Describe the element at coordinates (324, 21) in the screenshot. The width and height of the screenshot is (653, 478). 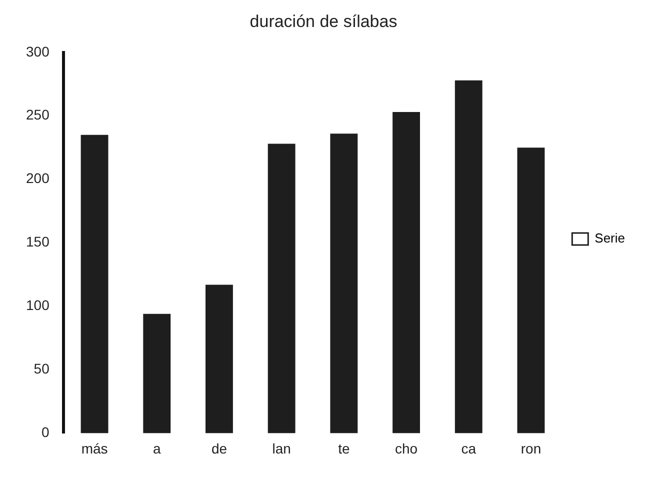
I see `chart-title: duración de sílabas` at that location.